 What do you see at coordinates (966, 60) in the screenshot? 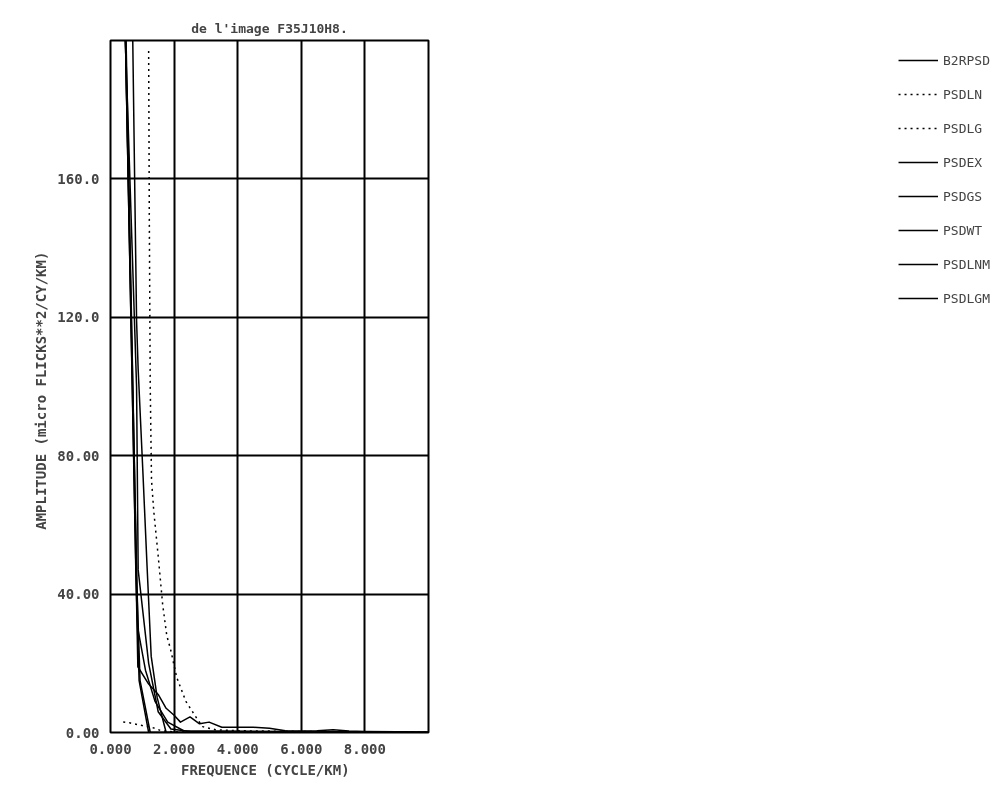
I see `legend-label: B2RPSD` at bounding box center [966, 60].